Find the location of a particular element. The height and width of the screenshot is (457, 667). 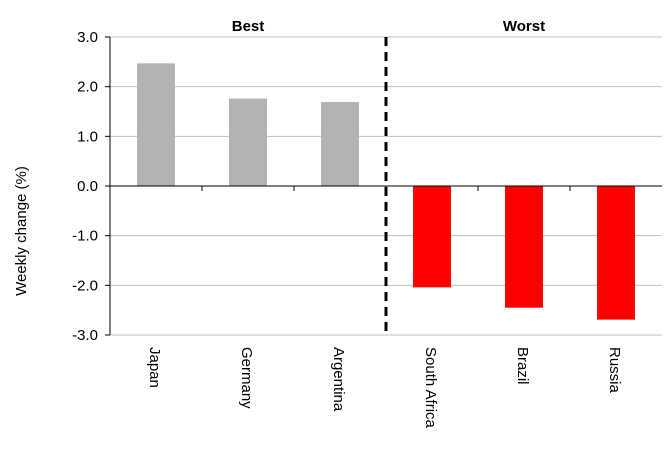

category-label: Argentina is located at coordinates (338, 379).